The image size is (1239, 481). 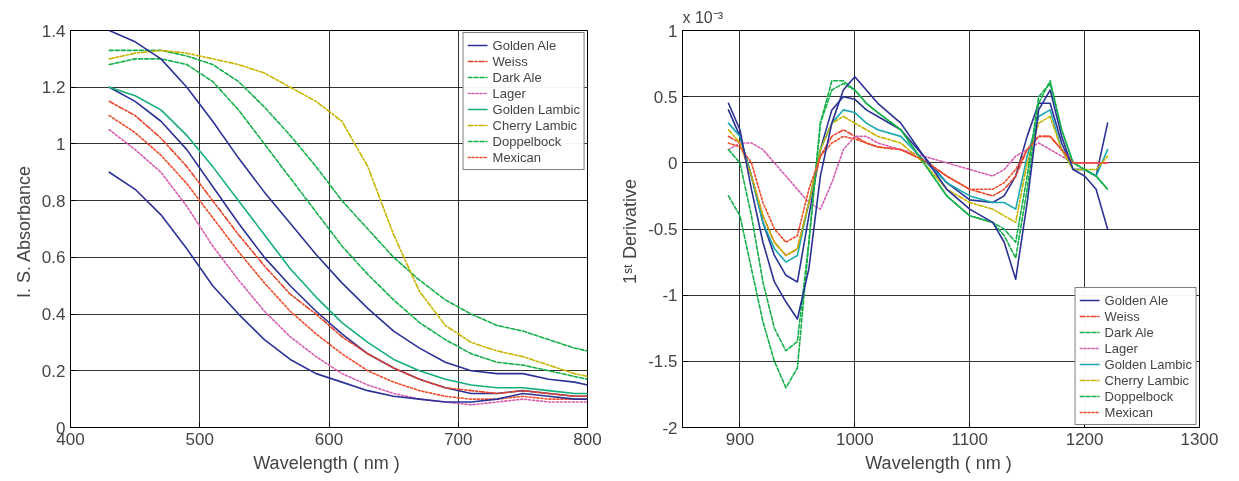 What do you see at coordinates (1084, 439) in the screenshot?
I see `x-tick-label: 1200` at bounding box center [1084, 439].